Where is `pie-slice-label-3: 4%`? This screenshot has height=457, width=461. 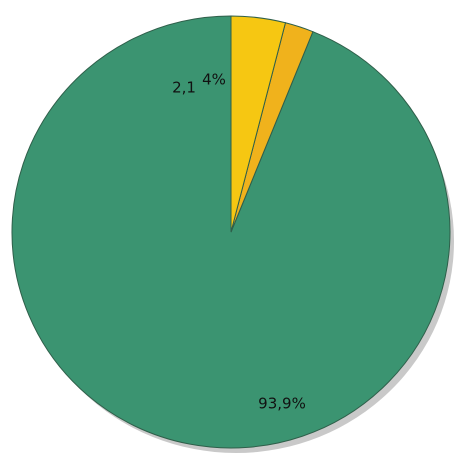 pie-slice-label-3: 4% is located at coordinates (214, 80).